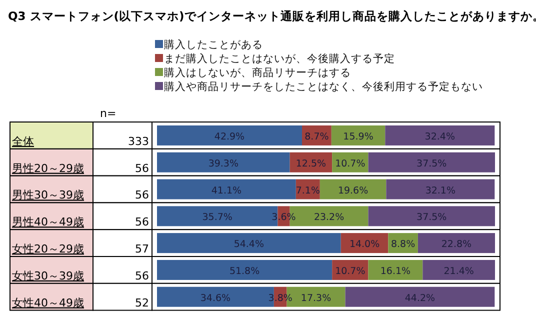  I want to click on data-label: 44.2%, so click(420, 298).